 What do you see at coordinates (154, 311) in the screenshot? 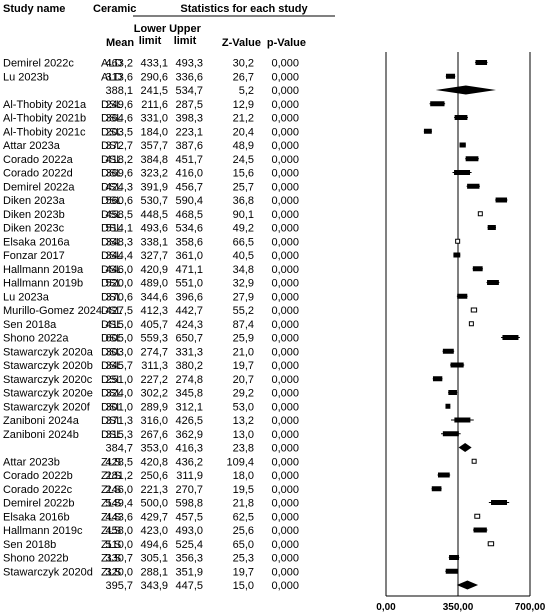
I see `cell-lower-limit: 412,3` at bounding box center [154, 311].